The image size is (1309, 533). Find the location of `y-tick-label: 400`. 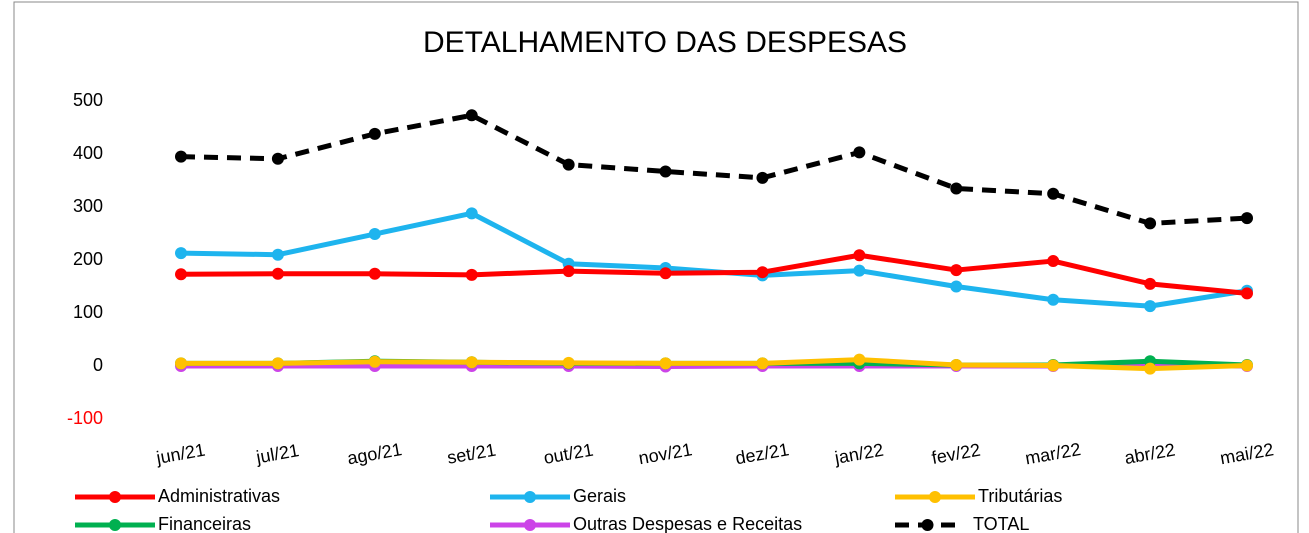

y-tick-label: 400 is located at coordinates (88, 153).